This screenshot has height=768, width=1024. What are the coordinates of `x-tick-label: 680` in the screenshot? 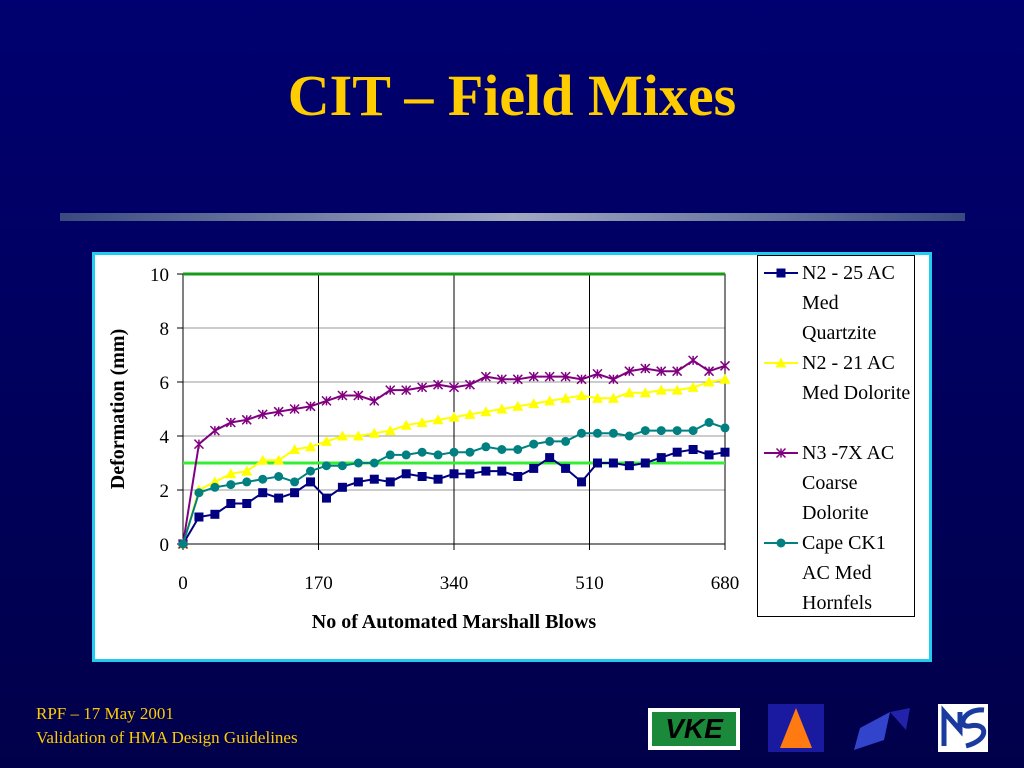 It's located at (725, 583).